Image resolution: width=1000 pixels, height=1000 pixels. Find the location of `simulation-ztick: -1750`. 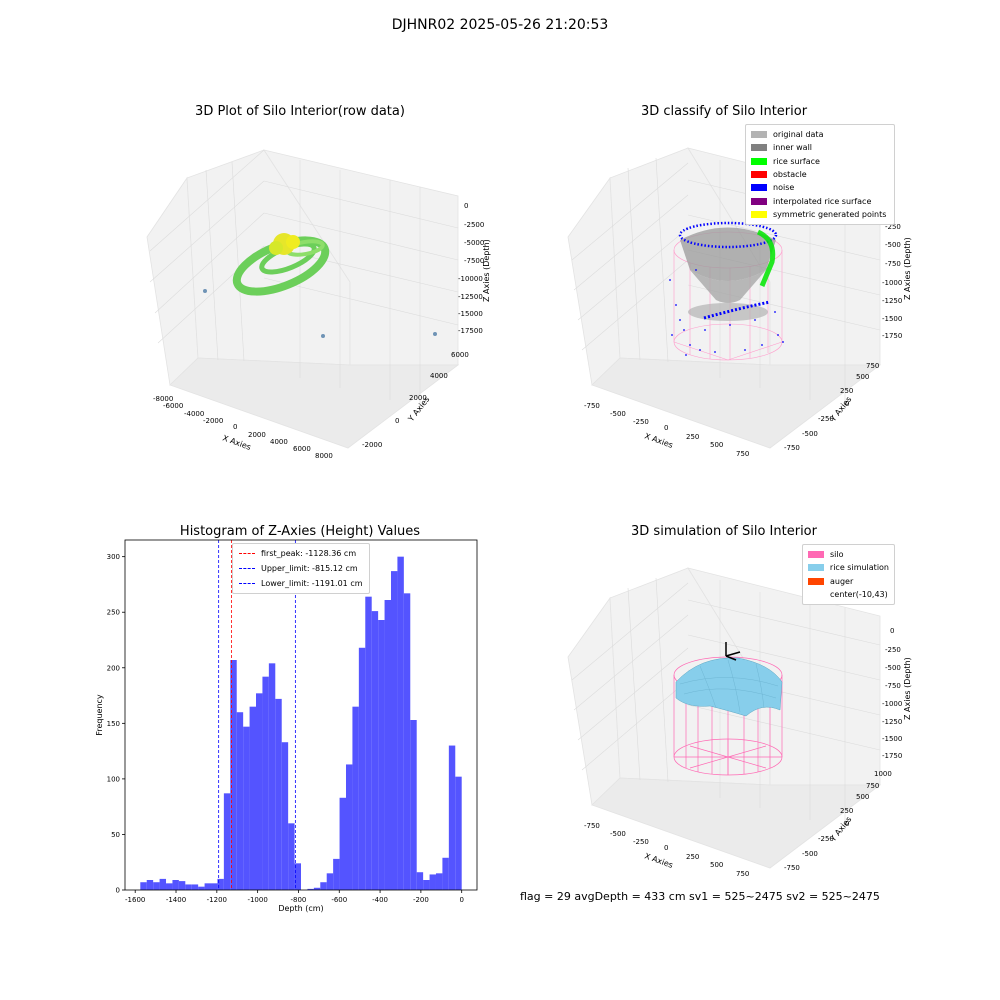

simulation-ztick: -1750 is located at coordinates (892, 756).